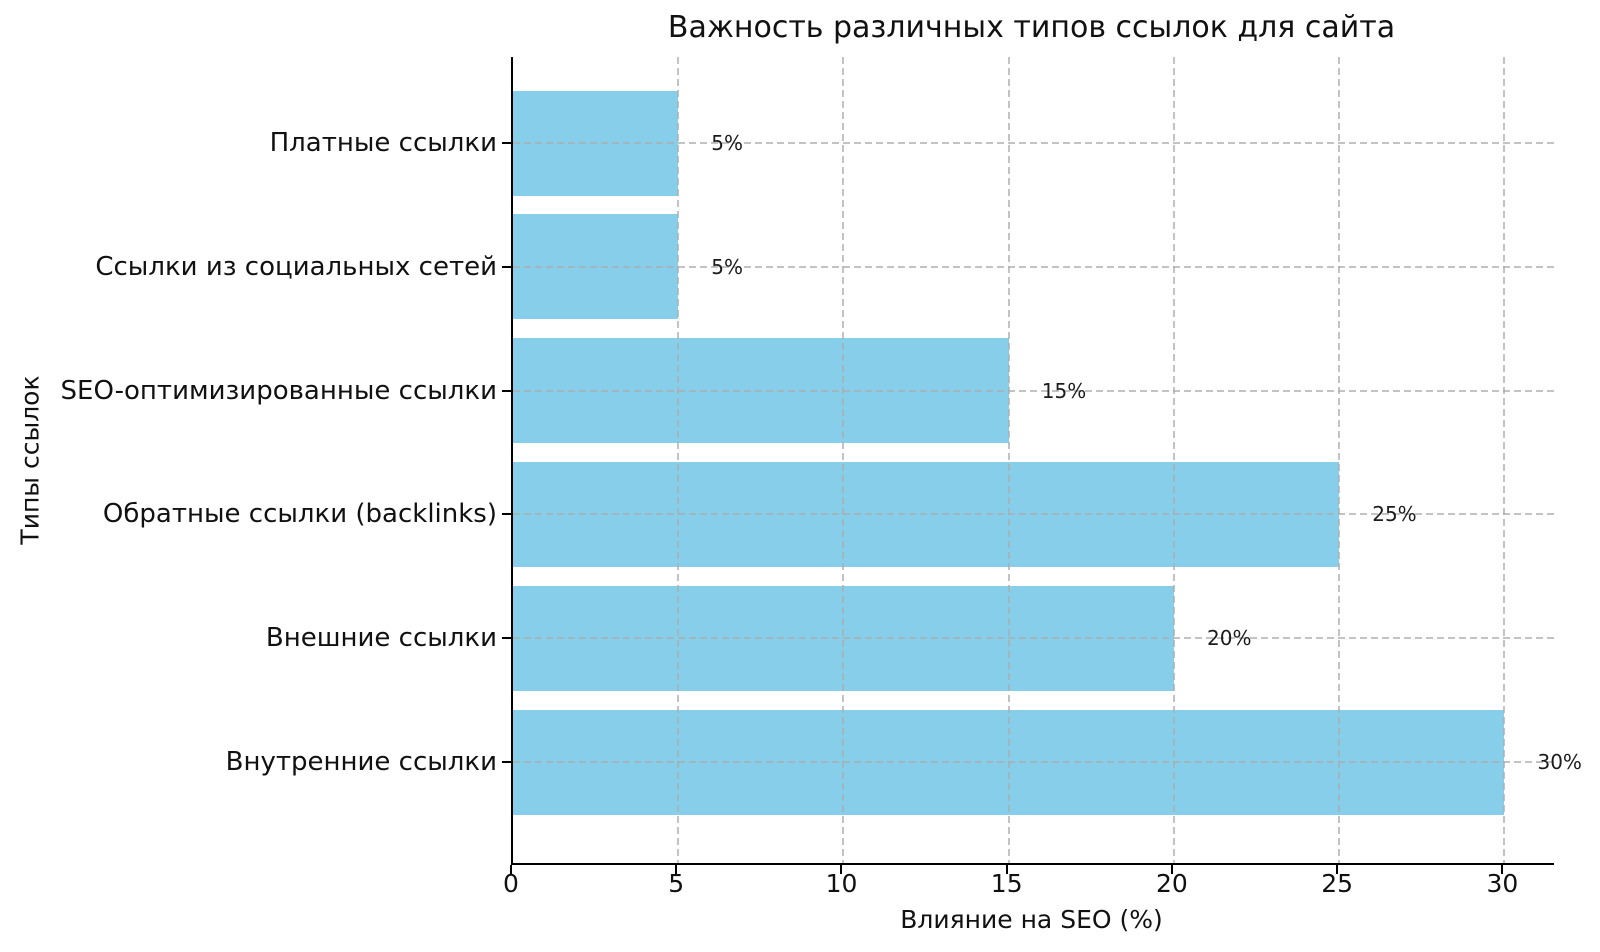 This screenshot has height=952, width=1600. What do you see at coordinates (381, 638) in the screenshot?
I see `category-label: Внешние ссылки` at bounding box center [381, 638].